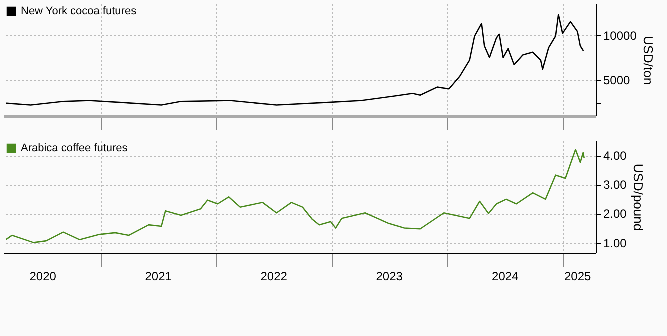 The width and height of the screenshot is (667, 336). Describe the element at coordinates (274, 277) in the screenshot. I see `x-tick-label: 2022` at that location.